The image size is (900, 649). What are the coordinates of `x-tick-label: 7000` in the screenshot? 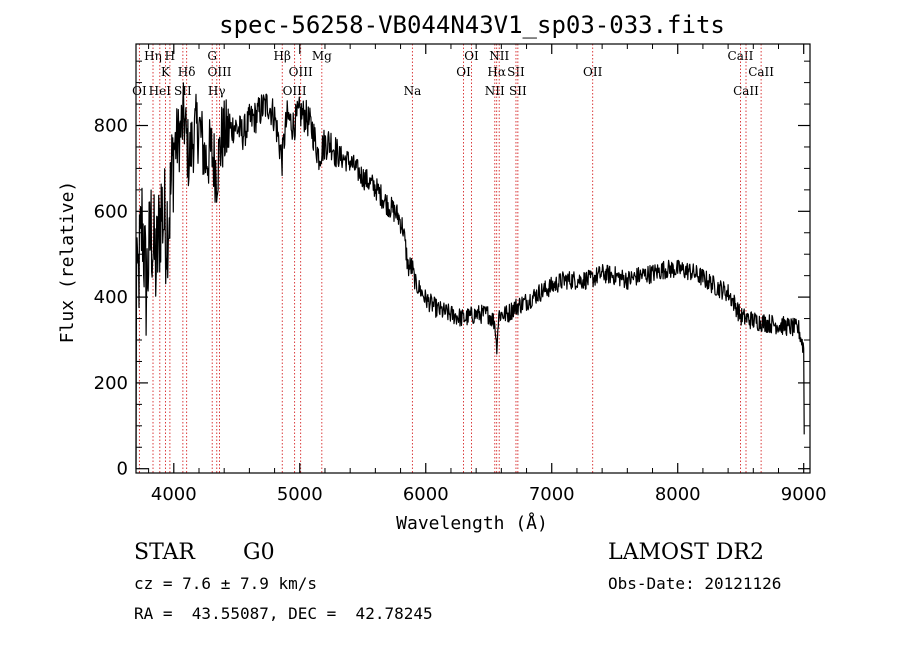 It's located at (552, 494).